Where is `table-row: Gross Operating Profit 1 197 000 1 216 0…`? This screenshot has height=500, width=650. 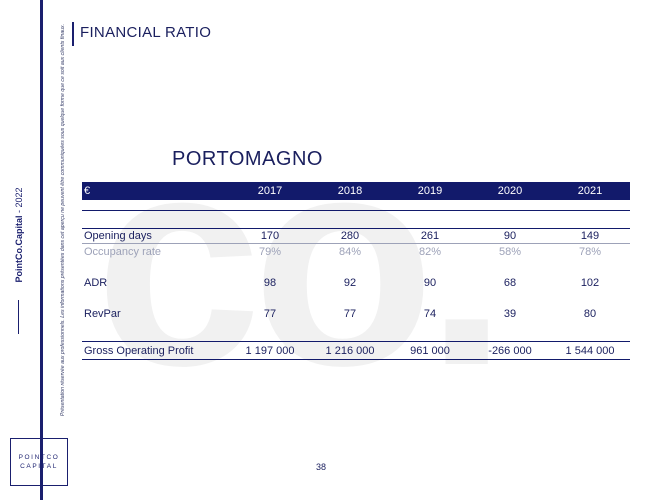 table-row: Gross Operating Profit 1 197 000 1 216 0… is located at coordinates (356, 350).